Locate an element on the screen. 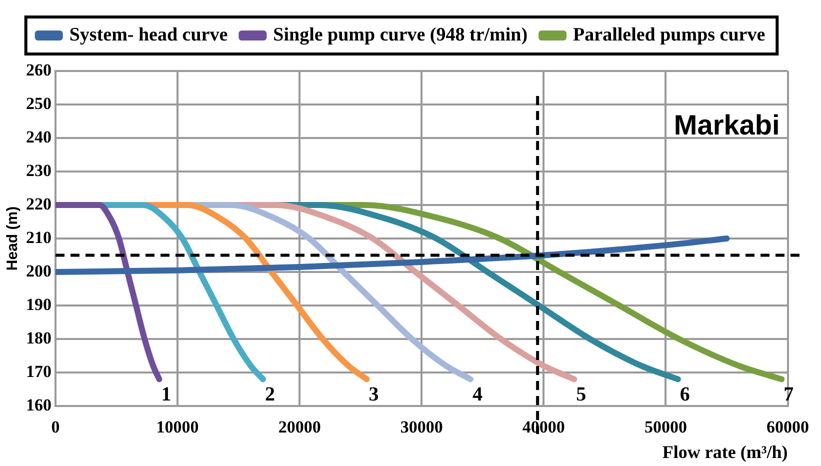 This screenshot has height=466, width=821. x-tick-label: 20000 is located at coordinates (299, 427).